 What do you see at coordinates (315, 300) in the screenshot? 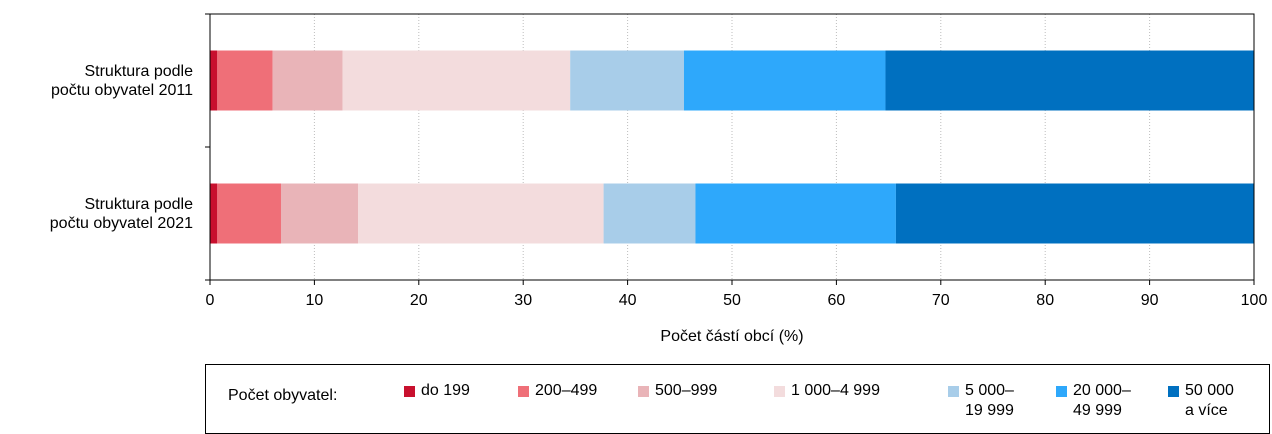
I see `x-tick-label-10: 10` at bounding box center [315, 300].